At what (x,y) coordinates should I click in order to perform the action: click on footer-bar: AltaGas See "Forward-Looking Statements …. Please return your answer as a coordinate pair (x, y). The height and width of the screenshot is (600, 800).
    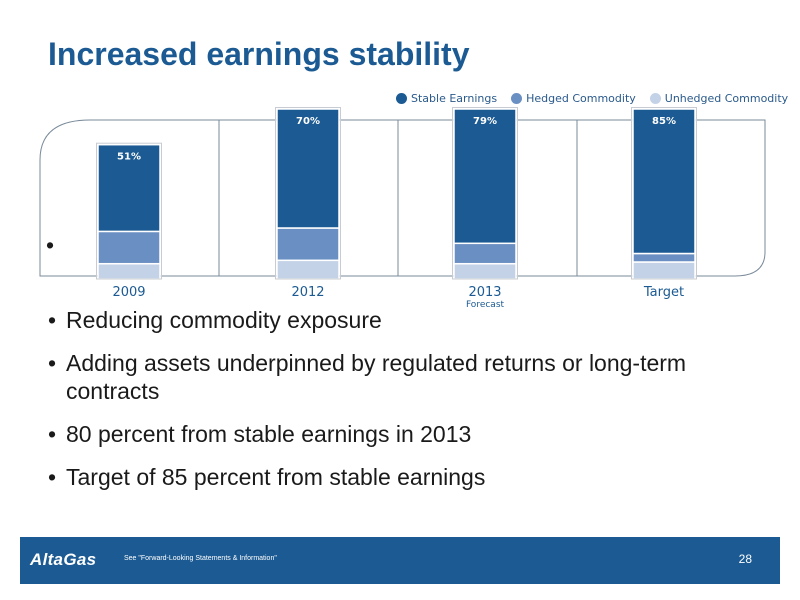
    Looking at the image, I should click on (400, 560).